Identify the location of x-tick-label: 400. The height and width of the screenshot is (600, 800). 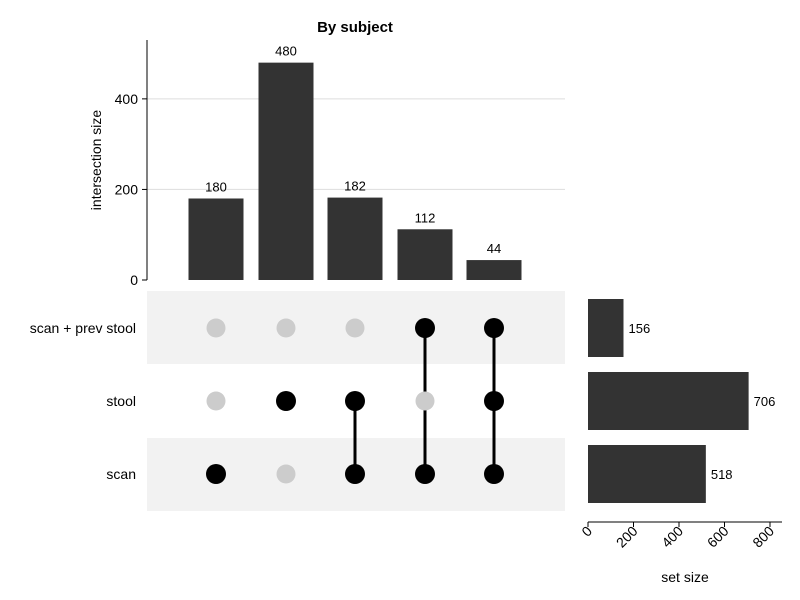
(672, 537).